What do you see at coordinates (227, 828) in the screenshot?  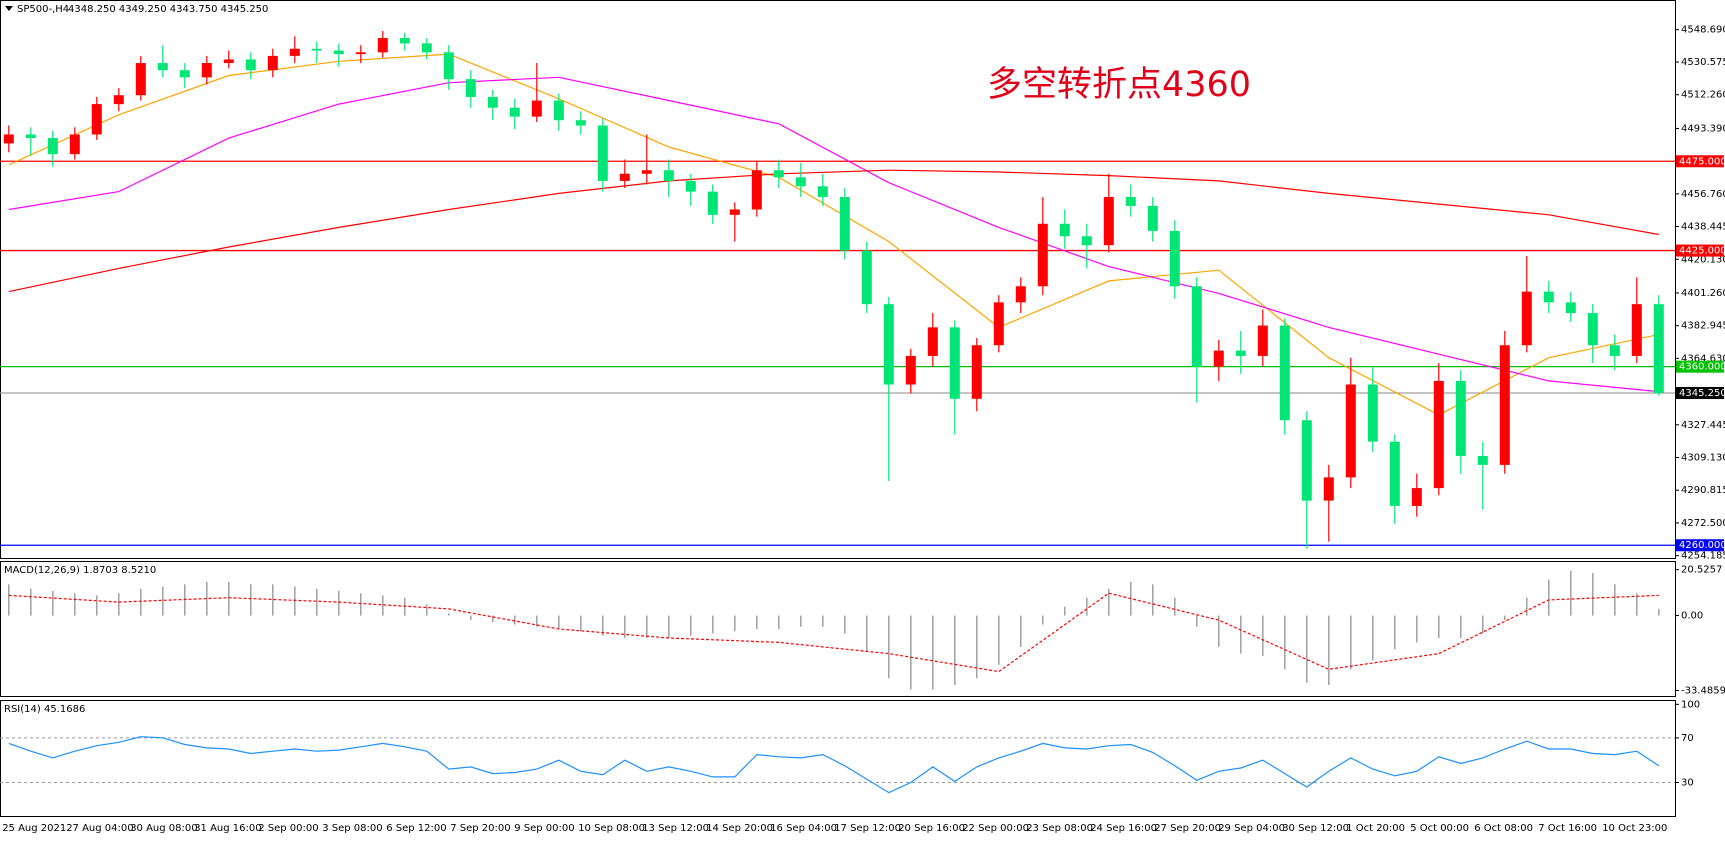 I see `x-tick-label: 31 Aug 16:00` at bounding box center [227, 828].